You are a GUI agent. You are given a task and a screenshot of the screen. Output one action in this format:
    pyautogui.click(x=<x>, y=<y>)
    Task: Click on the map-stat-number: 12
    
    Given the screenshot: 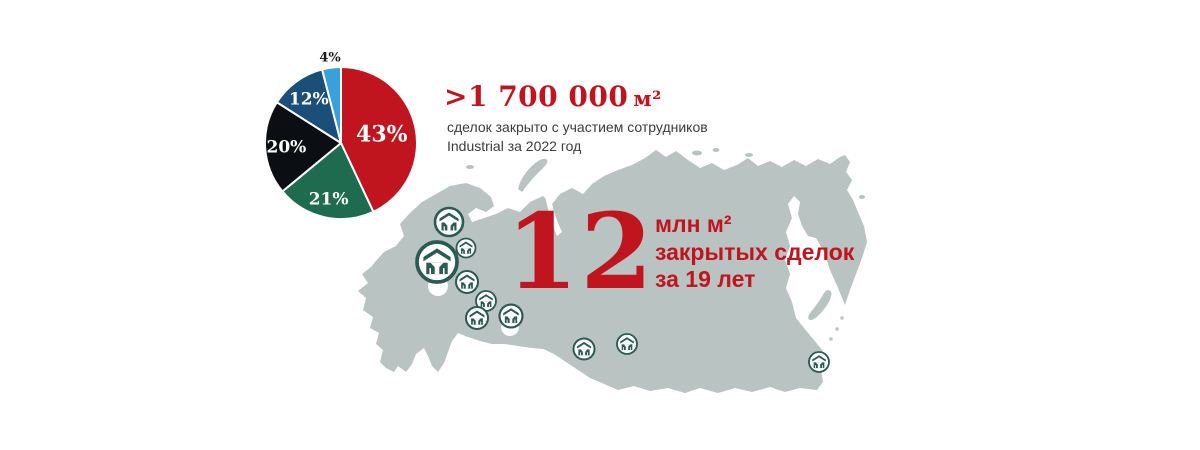 What is the action you would take?
    pyautogui.click(x=580, y=251)
    